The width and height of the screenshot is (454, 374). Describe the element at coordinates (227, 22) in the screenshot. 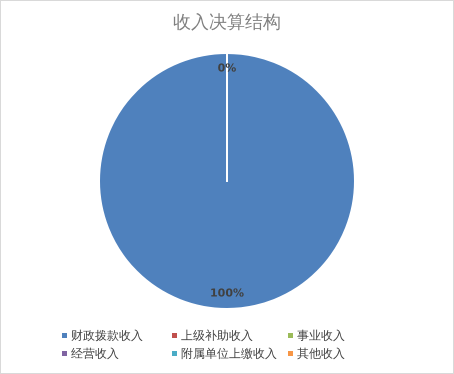

I see `chart-title: 收入决算结构` at that location.